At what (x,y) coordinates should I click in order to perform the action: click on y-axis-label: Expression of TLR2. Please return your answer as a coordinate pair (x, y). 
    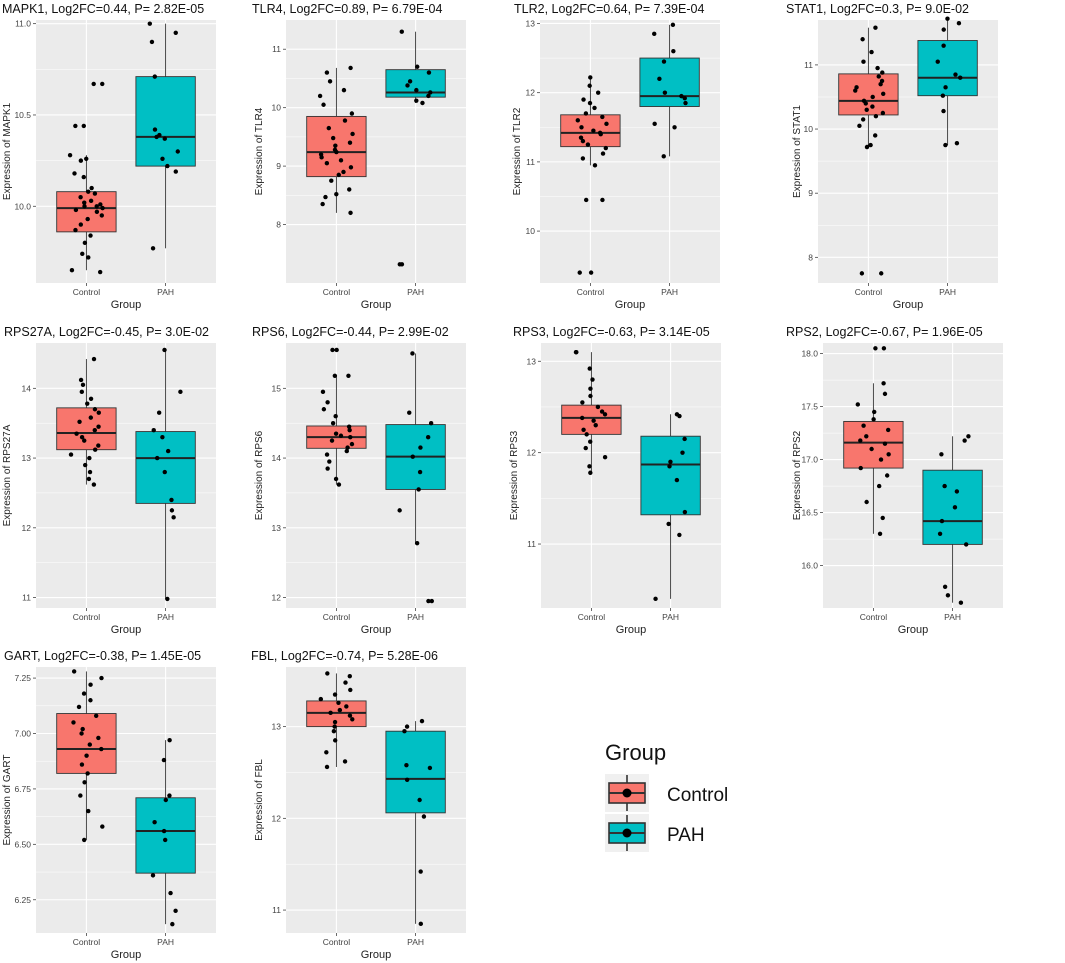
    Looking at the image, I should click on (517, 151).